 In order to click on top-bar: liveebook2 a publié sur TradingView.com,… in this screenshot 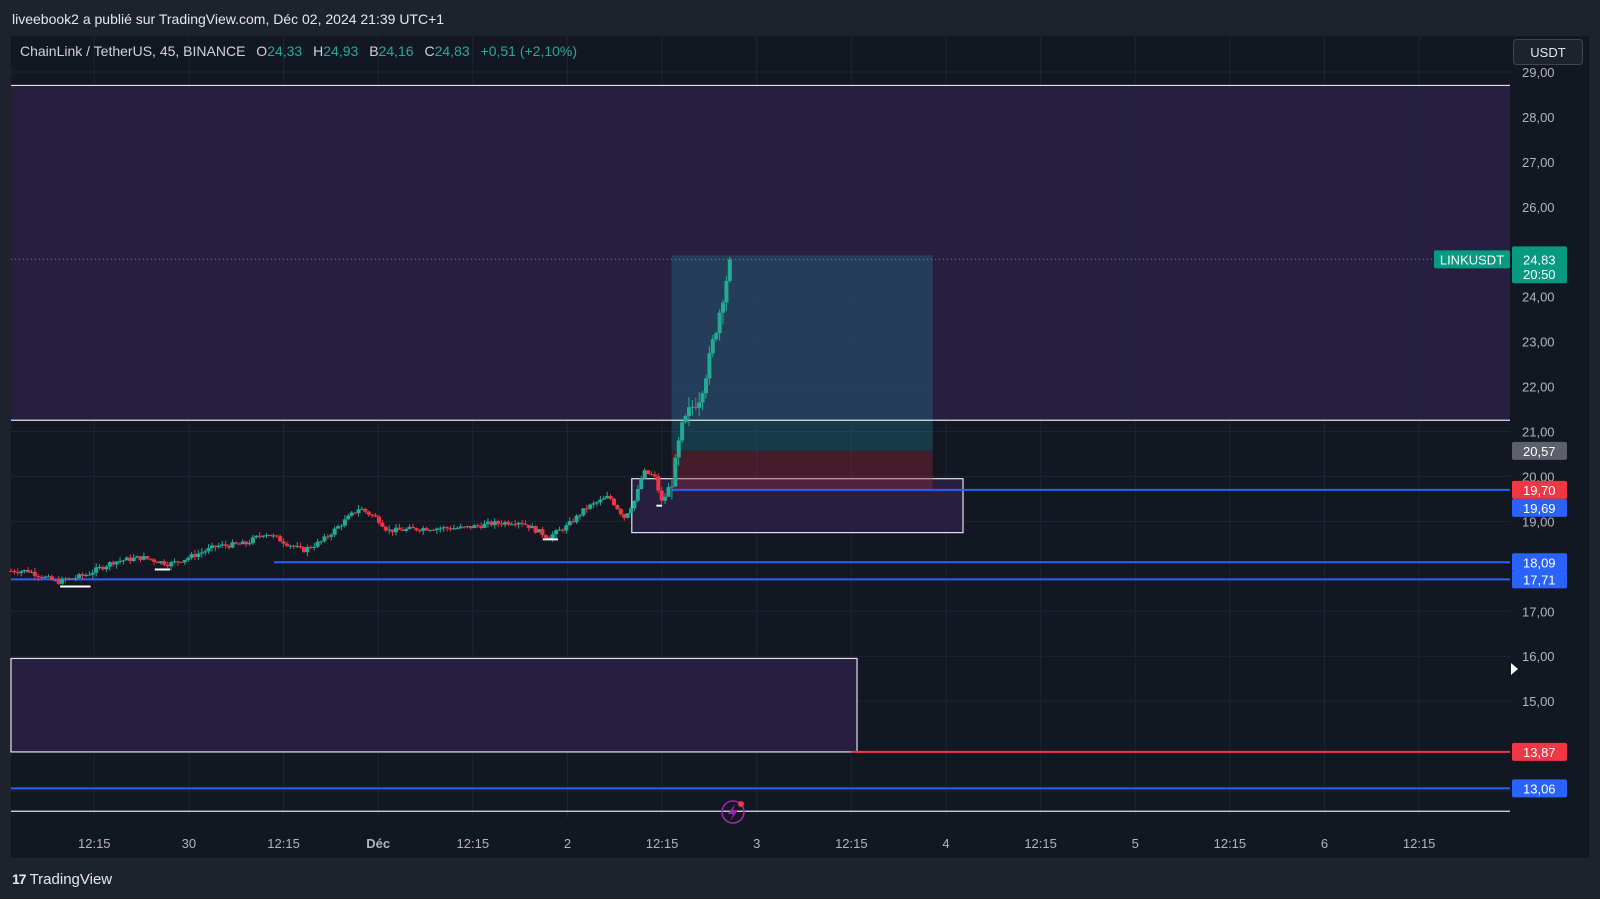, I will do `click(800, 18)`.